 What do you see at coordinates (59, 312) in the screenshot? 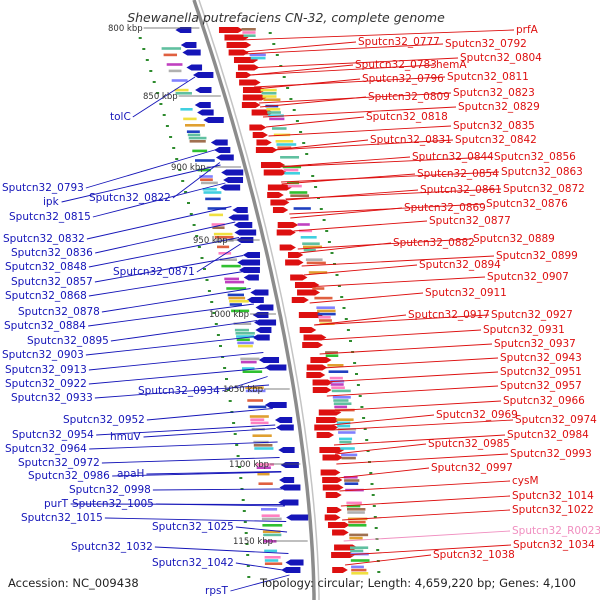
I see `gene-label: Sputcn32_0878` at bounding box center [59, 312].